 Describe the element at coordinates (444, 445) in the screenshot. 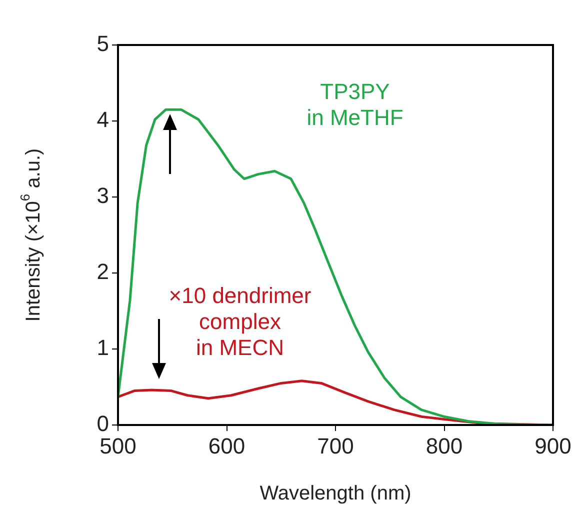

I see `x-tick-label: 800` at that location.